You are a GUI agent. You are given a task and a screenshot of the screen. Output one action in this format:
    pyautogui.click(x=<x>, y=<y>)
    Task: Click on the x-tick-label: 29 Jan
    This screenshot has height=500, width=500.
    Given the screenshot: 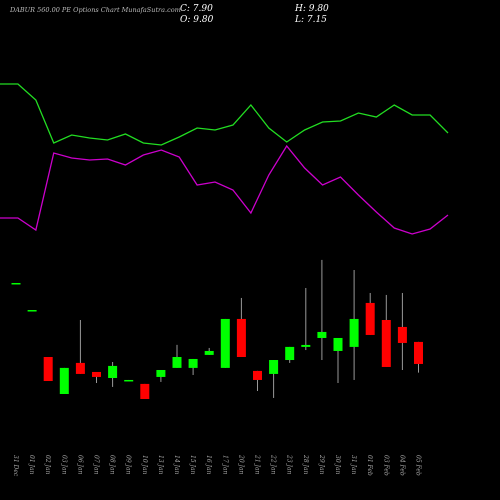 What is the action you would take?
    pyautogui.click(x=321, y=464)
    